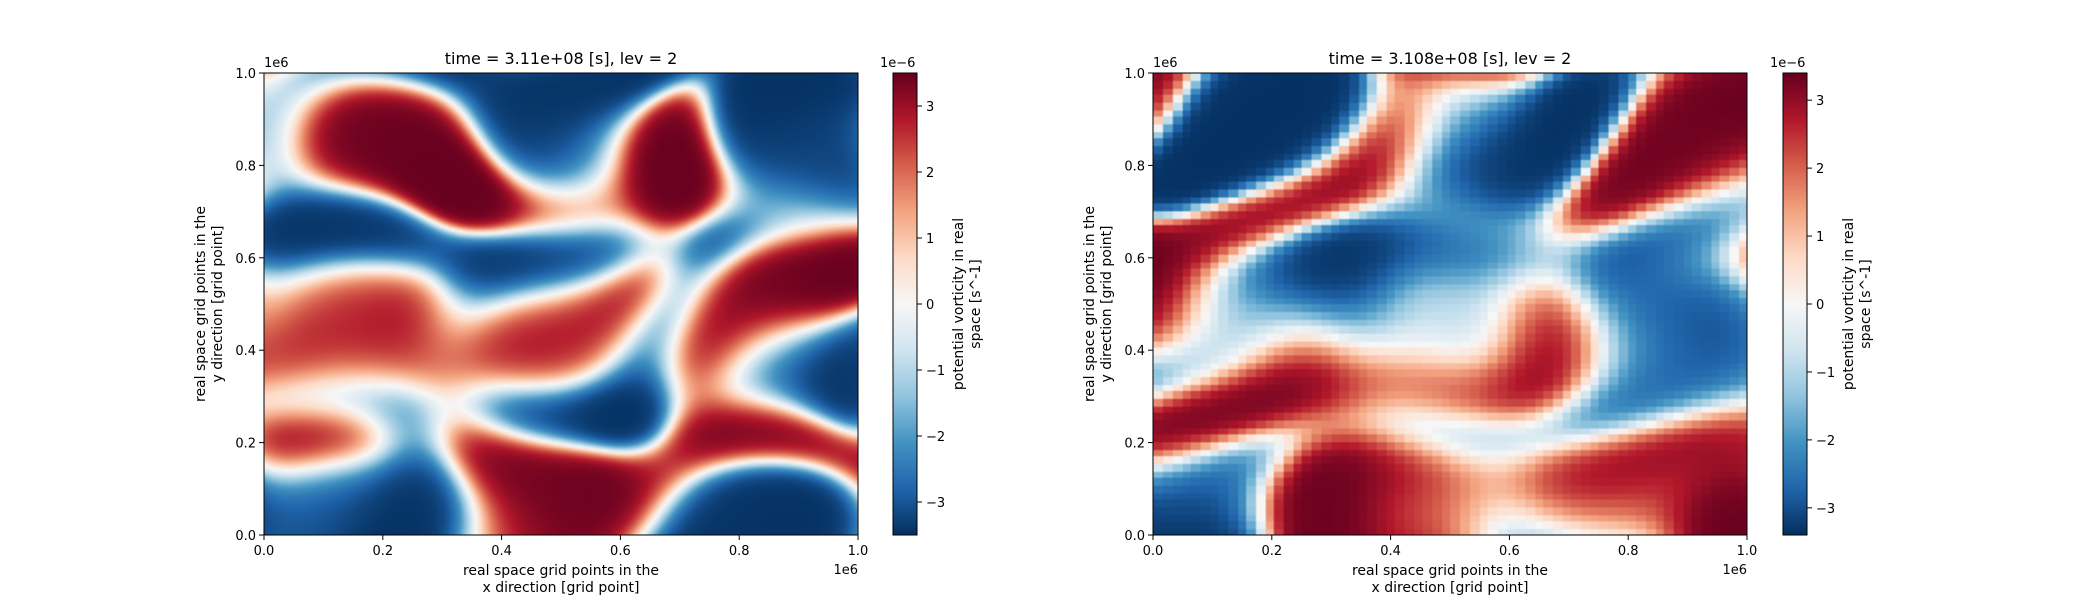  What do you see at coordinates (1450, 571) in the screenshot?
I see `panel-2-x-label-line-1: real space grid points in the` at bounding box center [1450, 571].